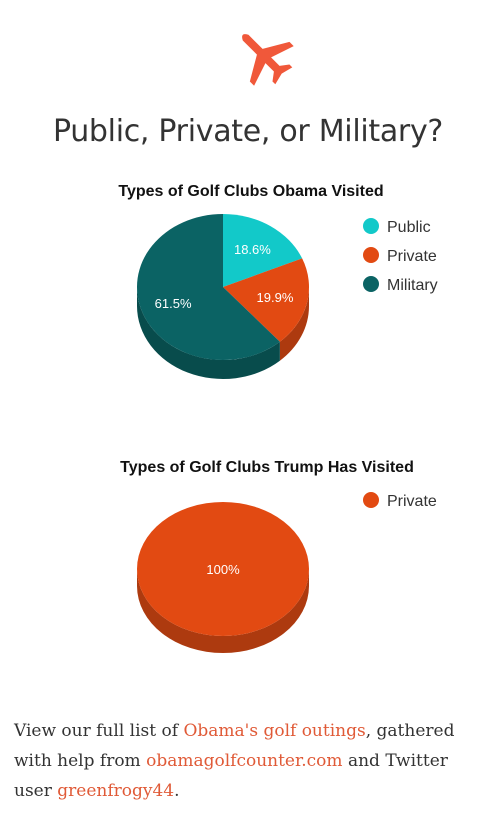 The width and height of the screenshot is (496, 823). What do you see at coordinates (371, 284) in the screenshot?
I see `legend-marker-military` at bounding box center [371, 284].